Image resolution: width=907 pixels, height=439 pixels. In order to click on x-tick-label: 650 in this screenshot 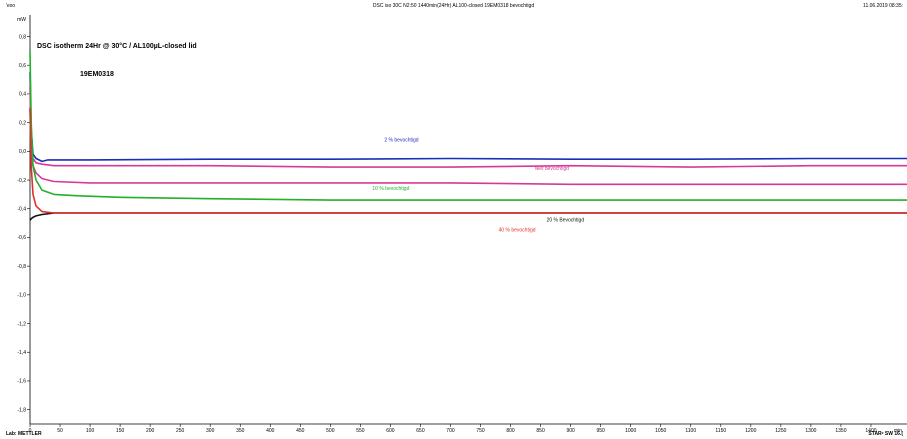, I will do `click(420, 431)`.